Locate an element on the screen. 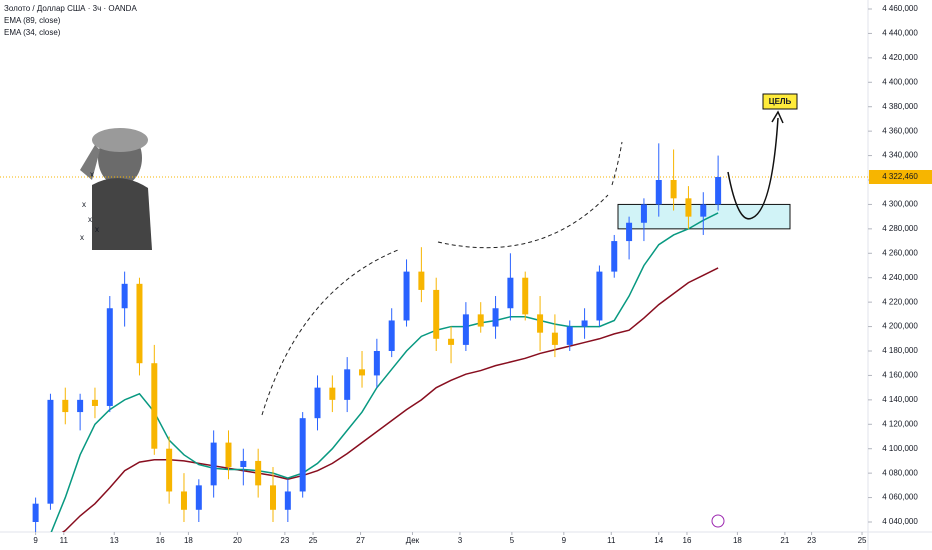 The width and height of the screenshot is (932, 550). y-tick-label: 4 340,000 is located at coordinates (900, 155).